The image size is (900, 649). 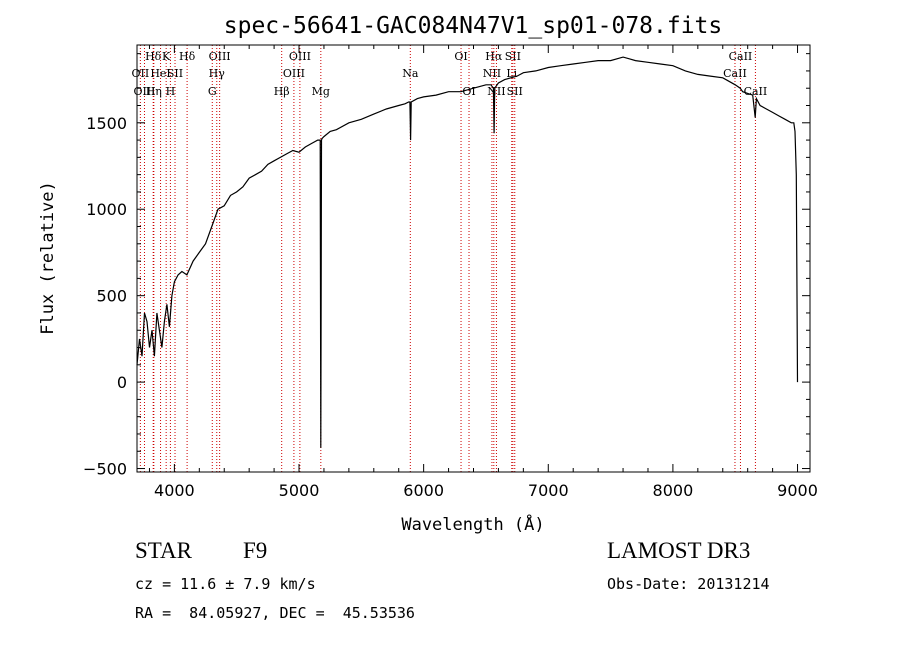 I want to click on line-marker-label: G, so click(x=212, y=91).